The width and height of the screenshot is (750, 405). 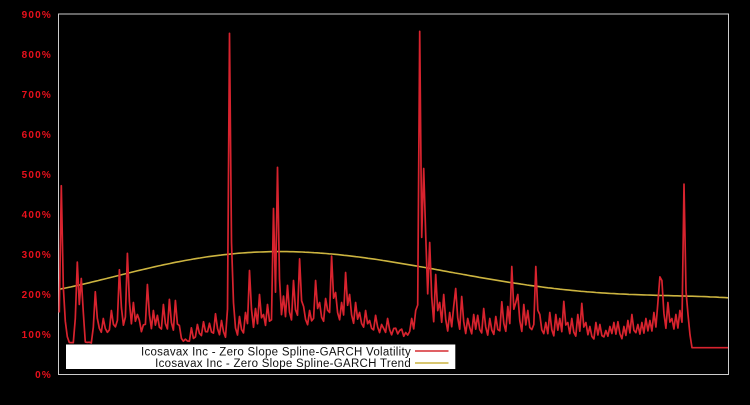 I want to click on svg-text: 800%, so click(x=37, y=55).